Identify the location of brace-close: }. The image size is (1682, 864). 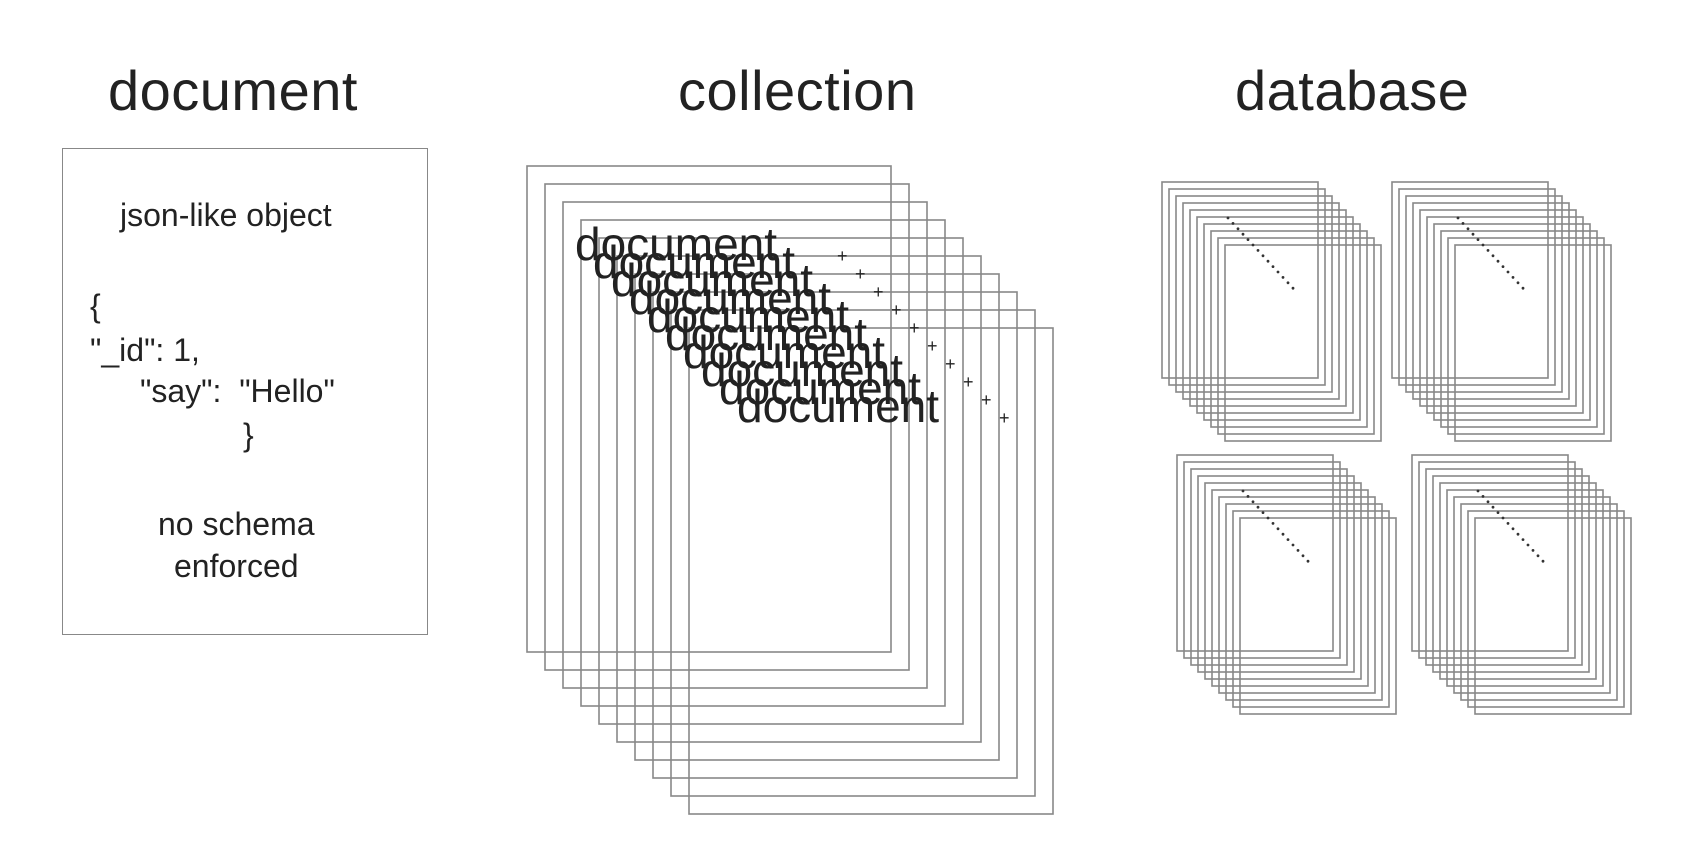
(248, 435).